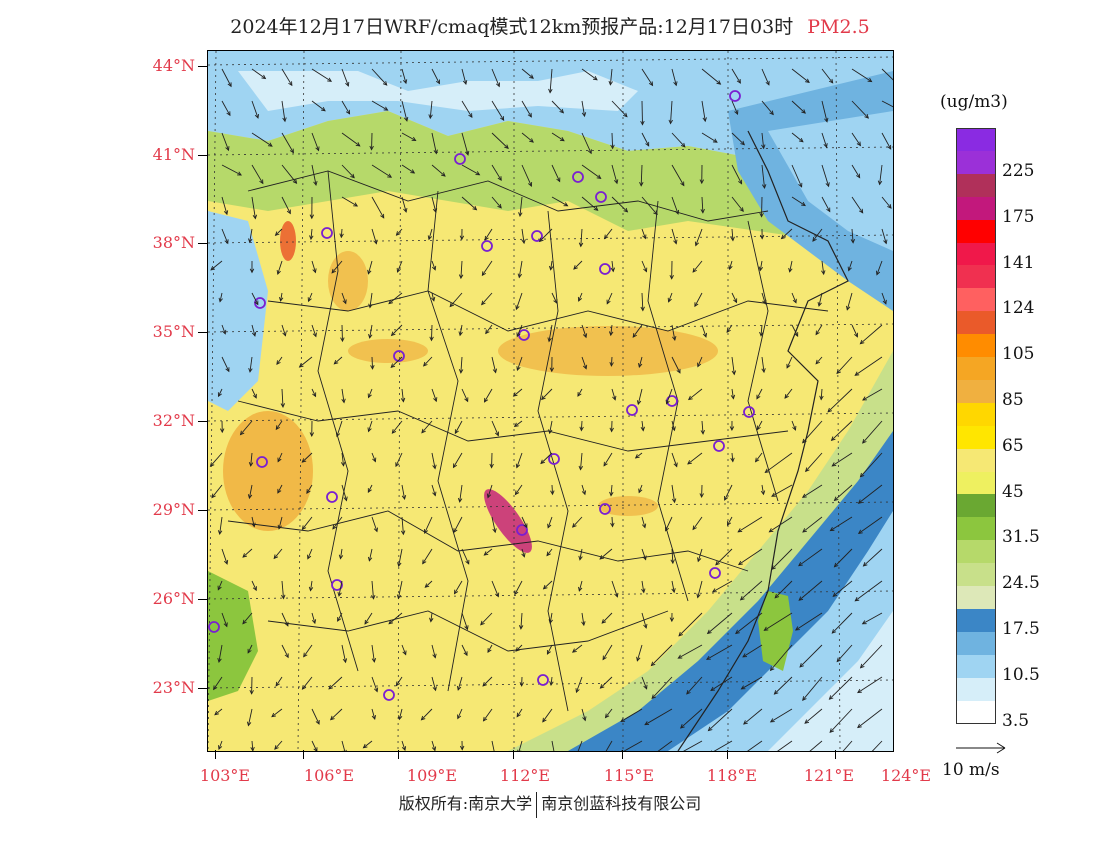 Image resolution: width=1100 pixels, height=850 pixels. I want to click on legend-value-label: 65, so click(1013, 445).